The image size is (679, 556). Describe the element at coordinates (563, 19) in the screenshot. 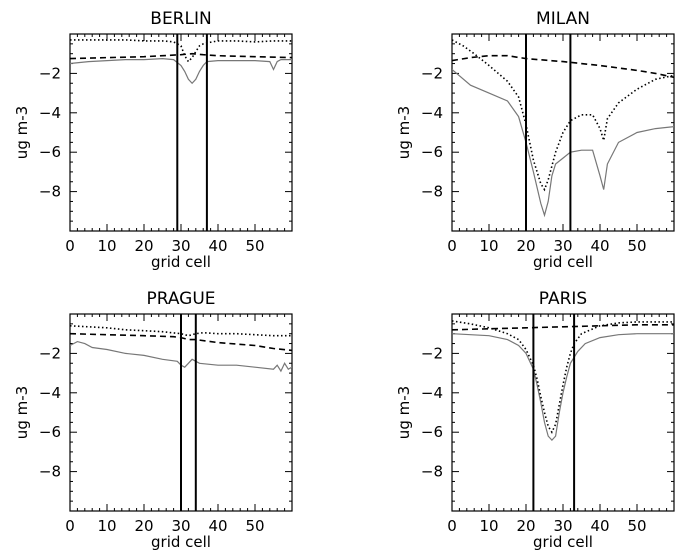

I see `panel-title: MILAN` at that location.